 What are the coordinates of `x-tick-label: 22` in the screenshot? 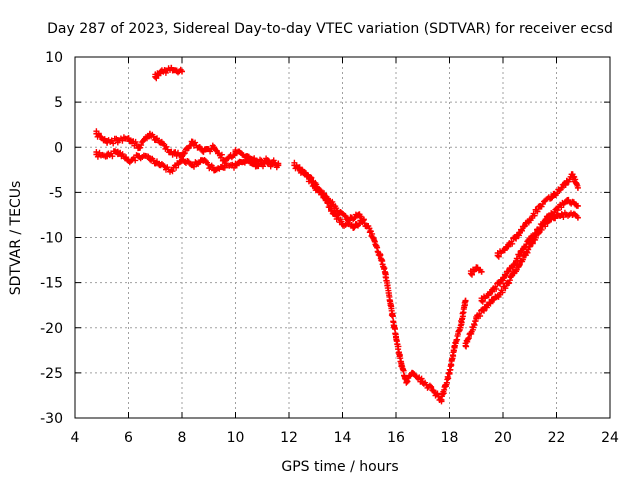 It's located at (557, 438).